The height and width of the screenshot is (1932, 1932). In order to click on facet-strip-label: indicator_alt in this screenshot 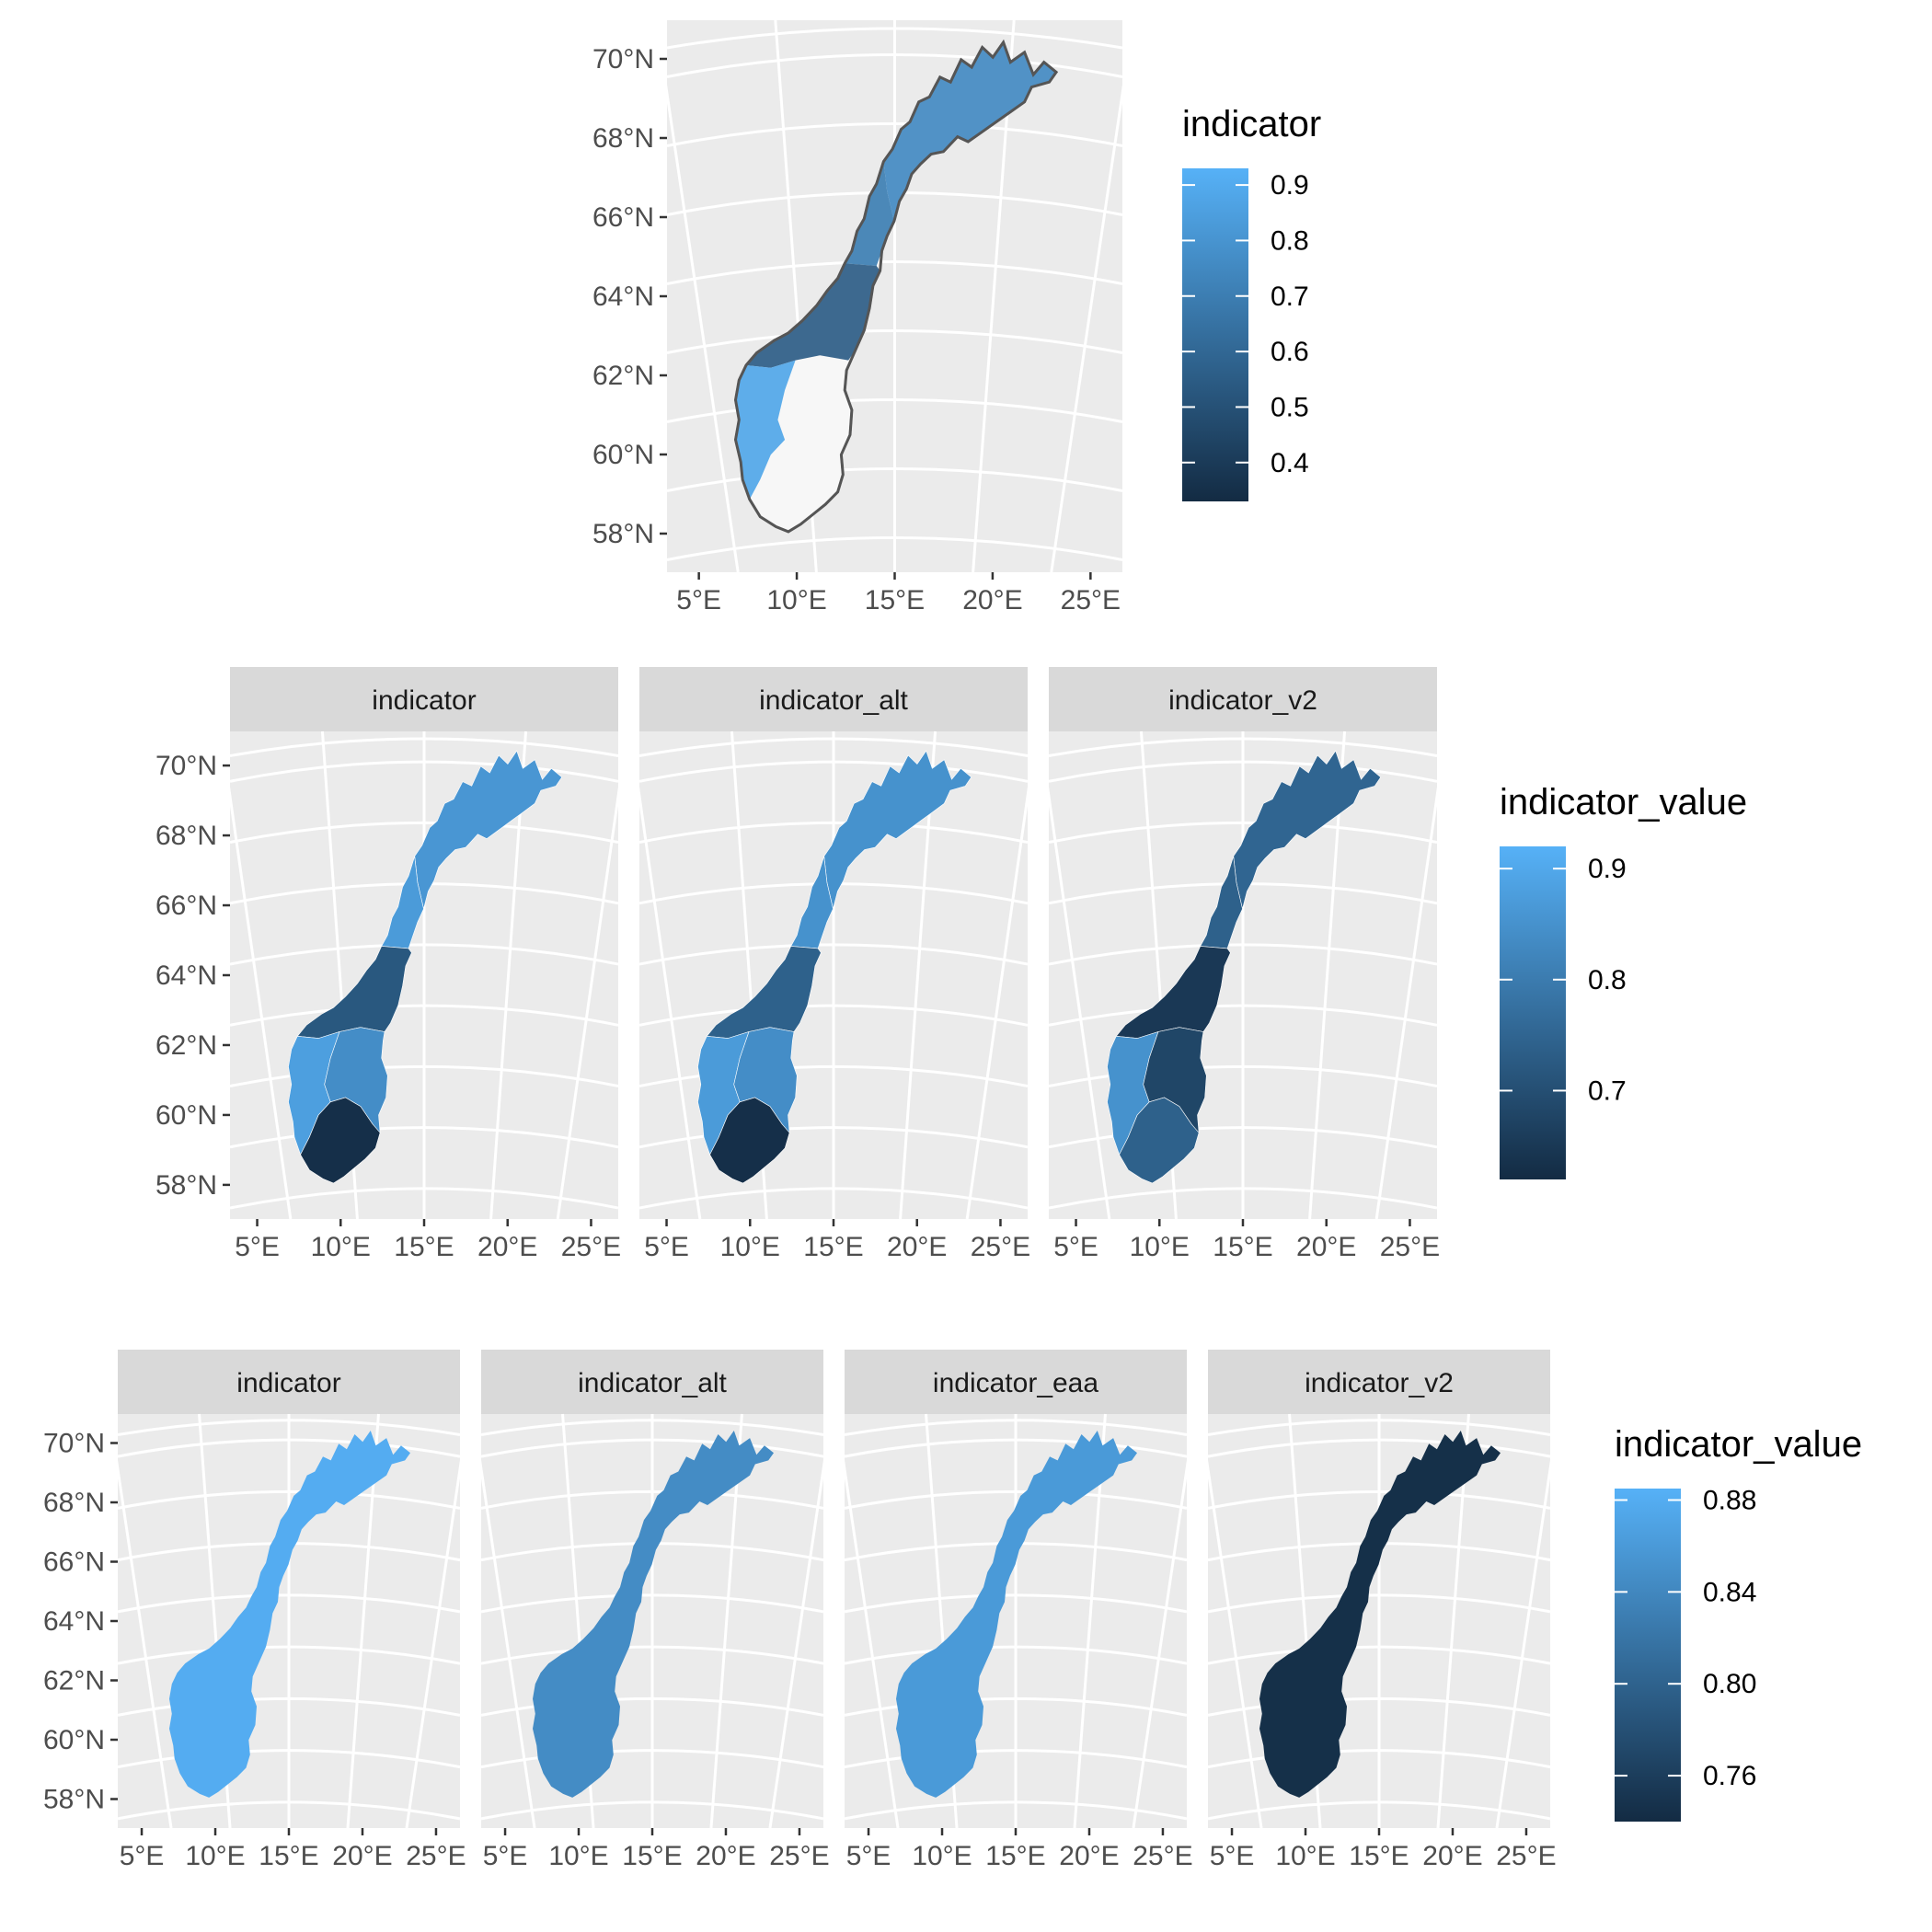, I will do `click(652, 1383)`.